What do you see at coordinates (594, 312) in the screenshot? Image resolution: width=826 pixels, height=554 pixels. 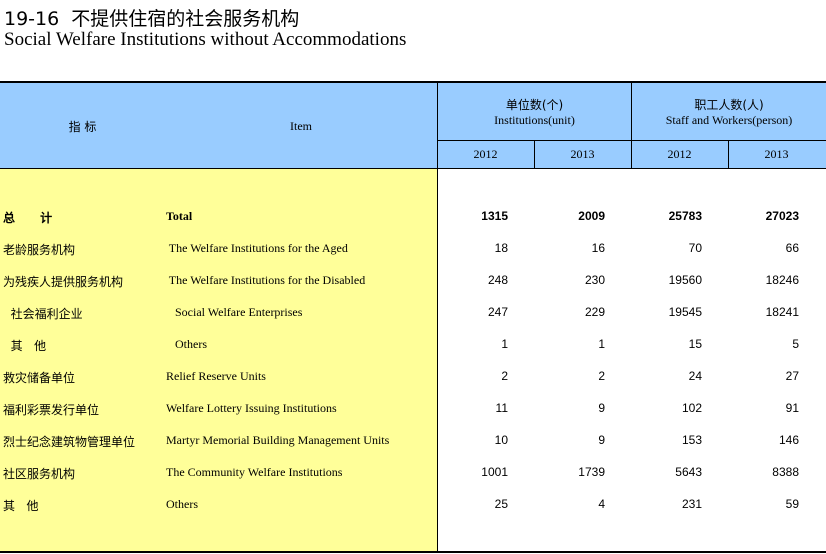 I see `cell-value: 229` at bounding box center [594, 312].